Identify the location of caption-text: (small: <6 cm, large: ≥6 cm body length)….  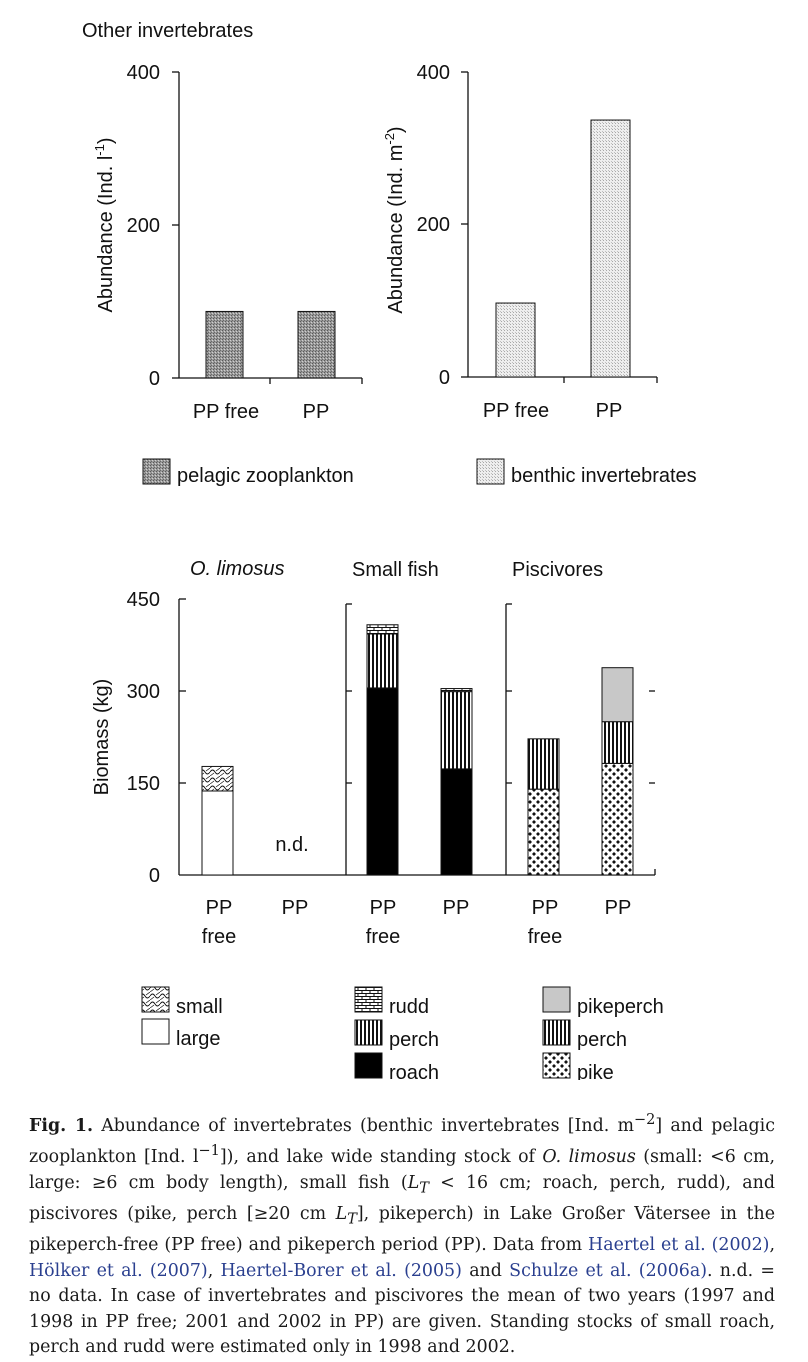
(402, 1170).